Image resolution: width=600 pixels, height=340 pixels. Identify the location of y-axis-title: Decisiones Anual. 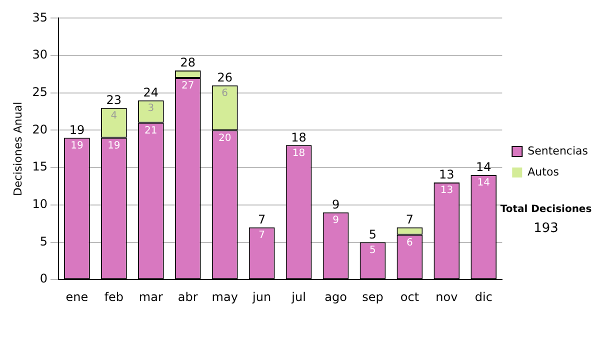
(17, 149).